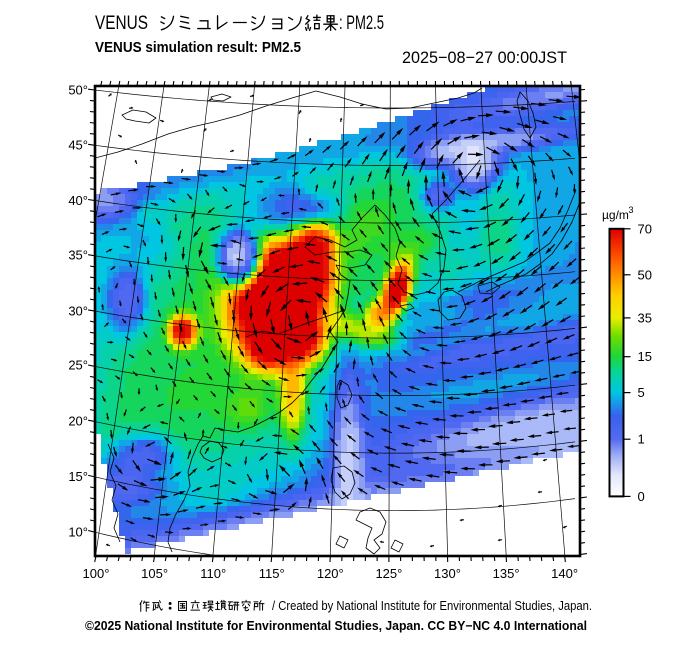 The image size is (700, 649). Describe the element at coordinates (198, 47) in the screenshot. I see `svg-text: VENUS simulation result: PM2.5` at that location.